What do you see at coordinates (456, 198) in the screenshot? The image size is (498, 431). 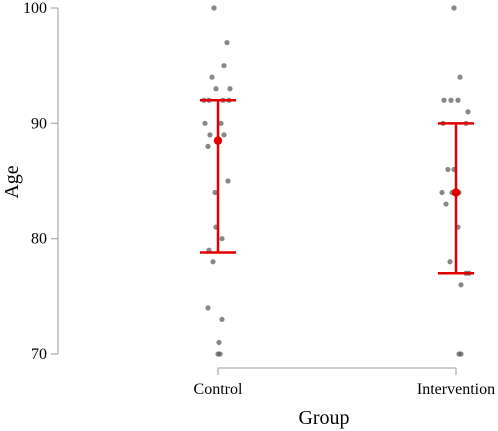 I see `error-bar-intervention` at bounding box center [456, 198].